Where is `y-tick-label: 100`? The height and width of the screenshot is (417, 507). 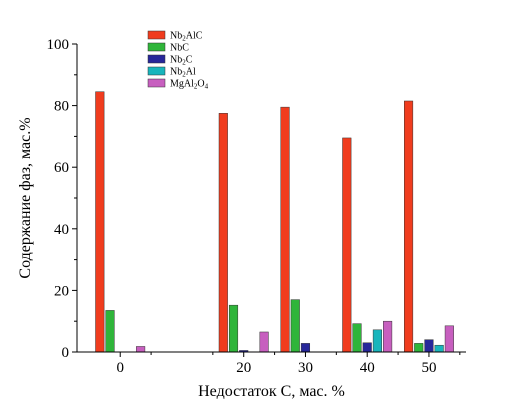
y-tick-label: 100 is located at coordinates (58, 45).